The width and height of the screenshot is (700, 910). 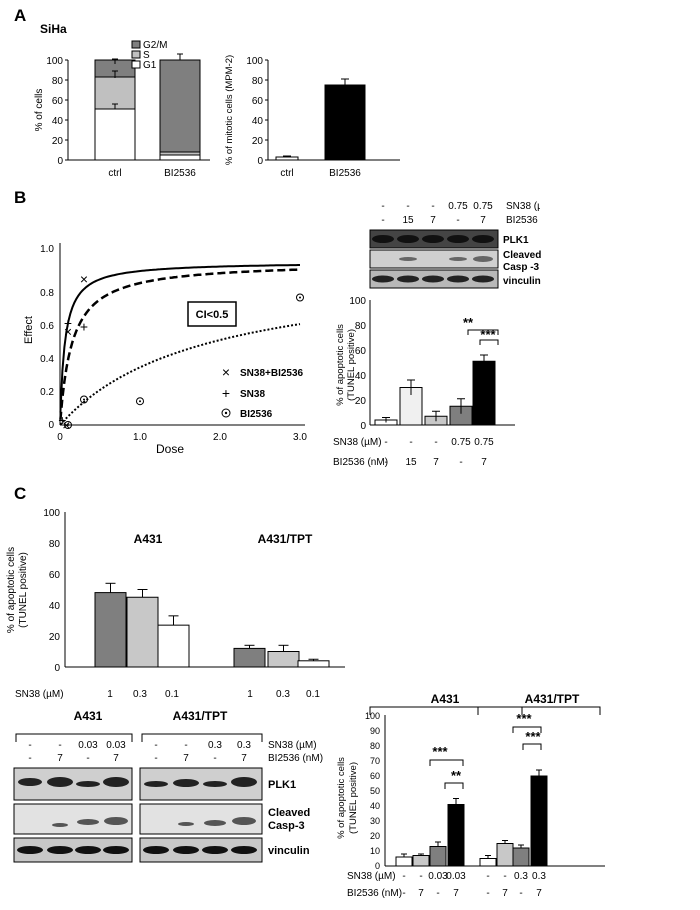 What do you see at coordinates (110, 694) in the screenshot?
I see `dose-label: 1` at bounding box center [110, 694].